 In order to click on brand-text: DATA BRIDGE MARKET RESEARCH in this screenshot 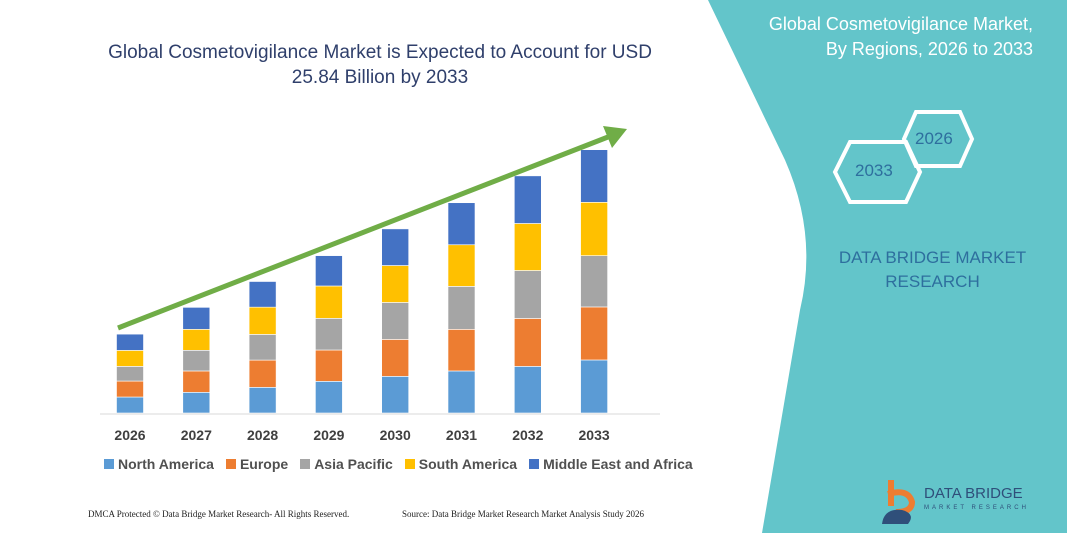, I will do `click(932, 270)`.